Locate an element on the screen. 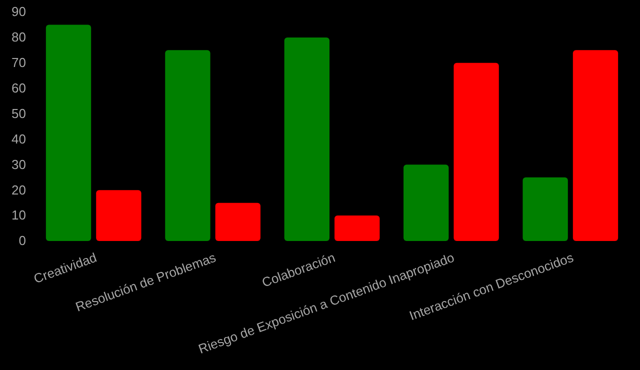  y-tick-label: 20 is located at coordinates (19, 190).